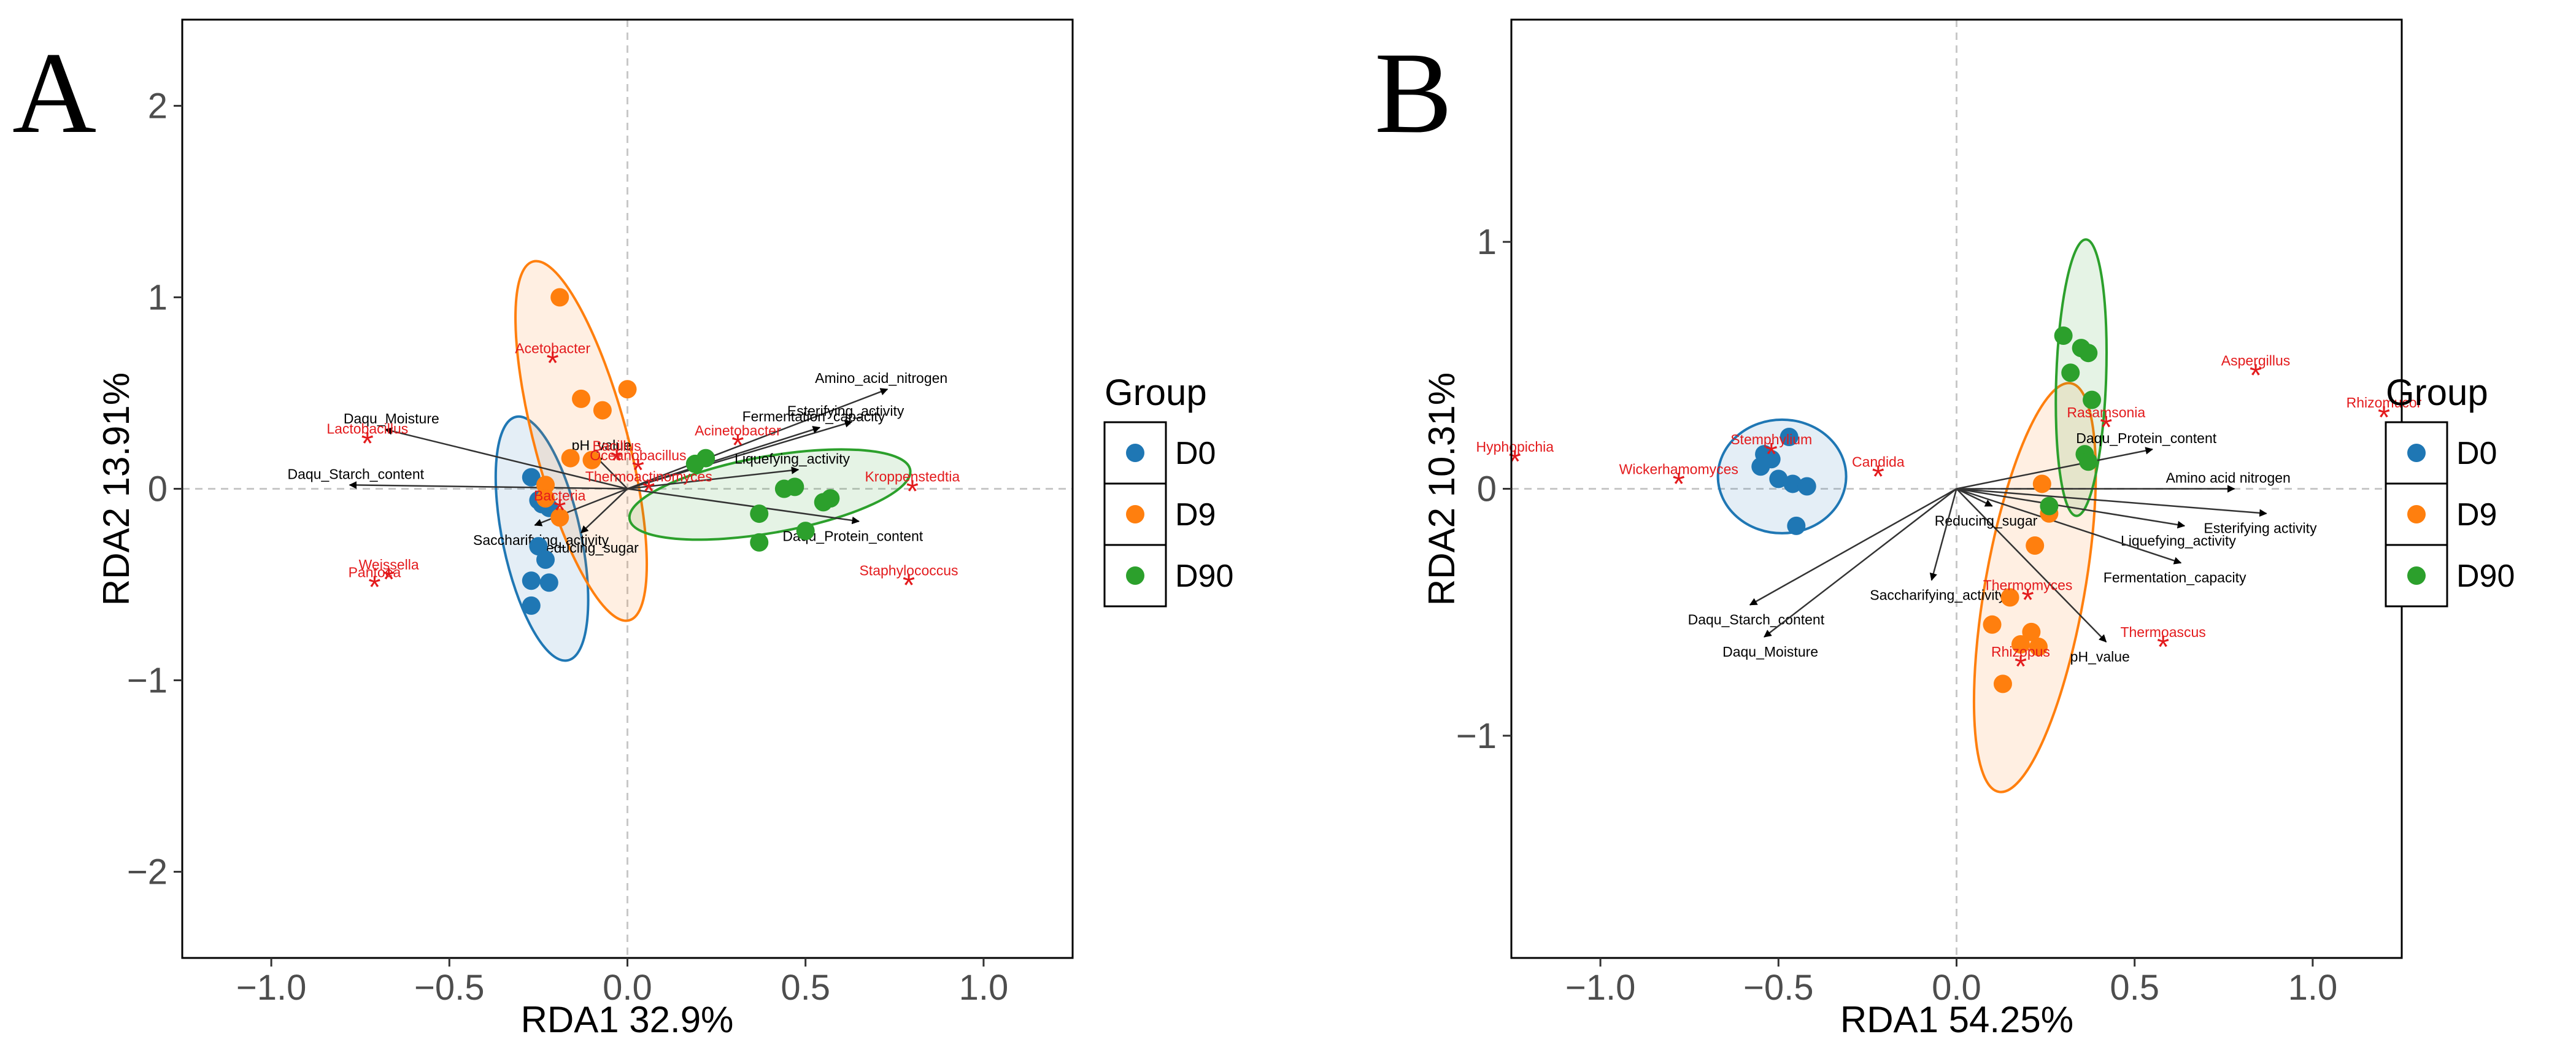  Describe the element at coordinates (158, 489) in the screenshot. I see `y-tick-label: 0` at that location.